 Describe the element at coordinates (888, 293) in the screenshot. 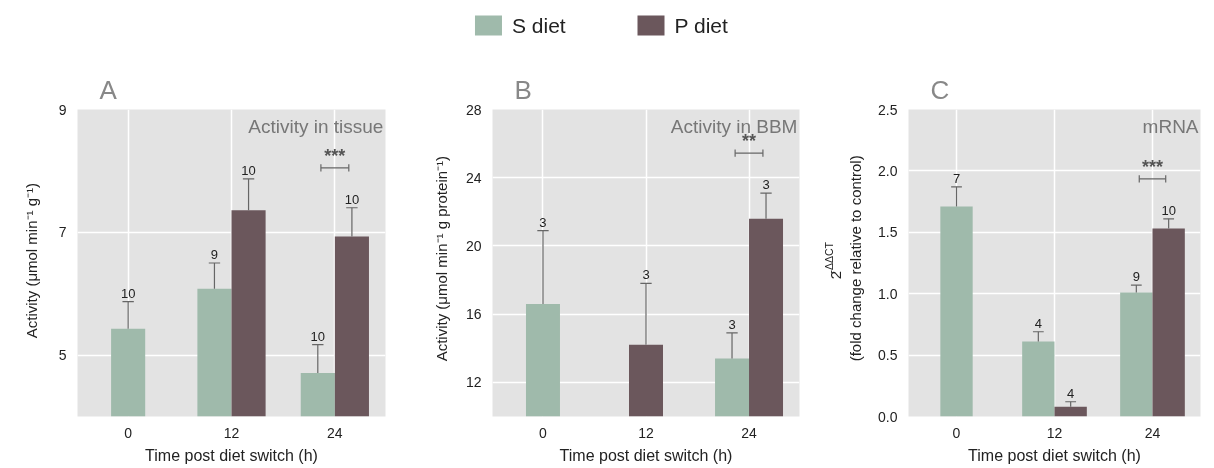

I see `y-tick-label: 1.0` at that location.